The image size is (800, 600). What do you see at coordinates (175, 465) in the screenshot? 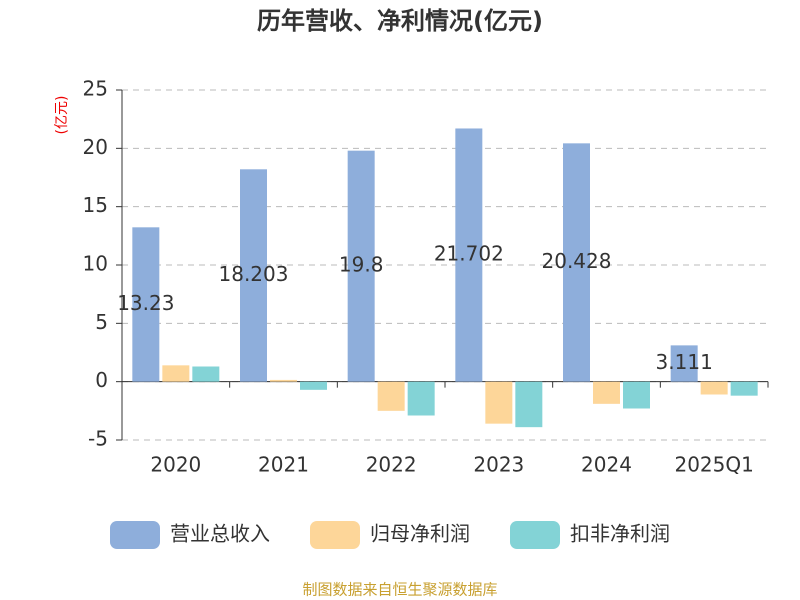
I see `x-tick-label: 2020` at bounding box center [175, 465].